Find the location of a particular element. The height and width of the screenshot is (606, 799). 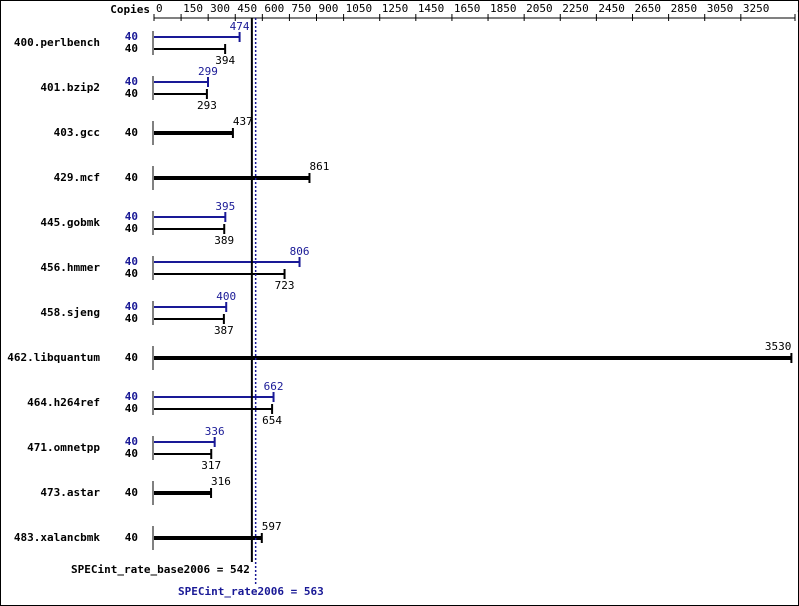

x-tick-label: 1050 is located at coordinates (359, 8).